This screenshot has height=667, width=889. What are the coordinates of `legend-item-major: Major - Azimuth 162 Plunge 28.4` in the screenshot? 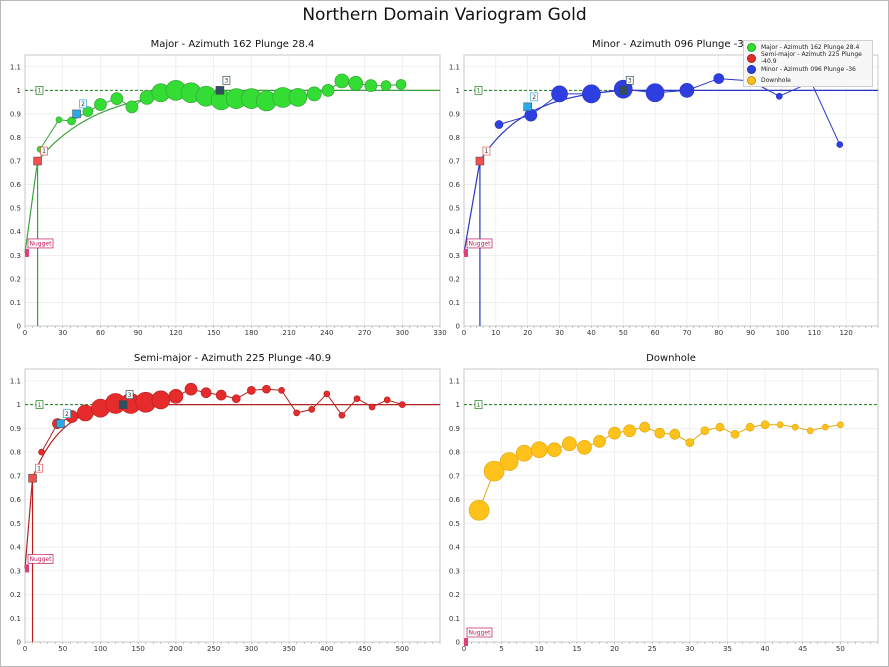 It's located at (808, 47).